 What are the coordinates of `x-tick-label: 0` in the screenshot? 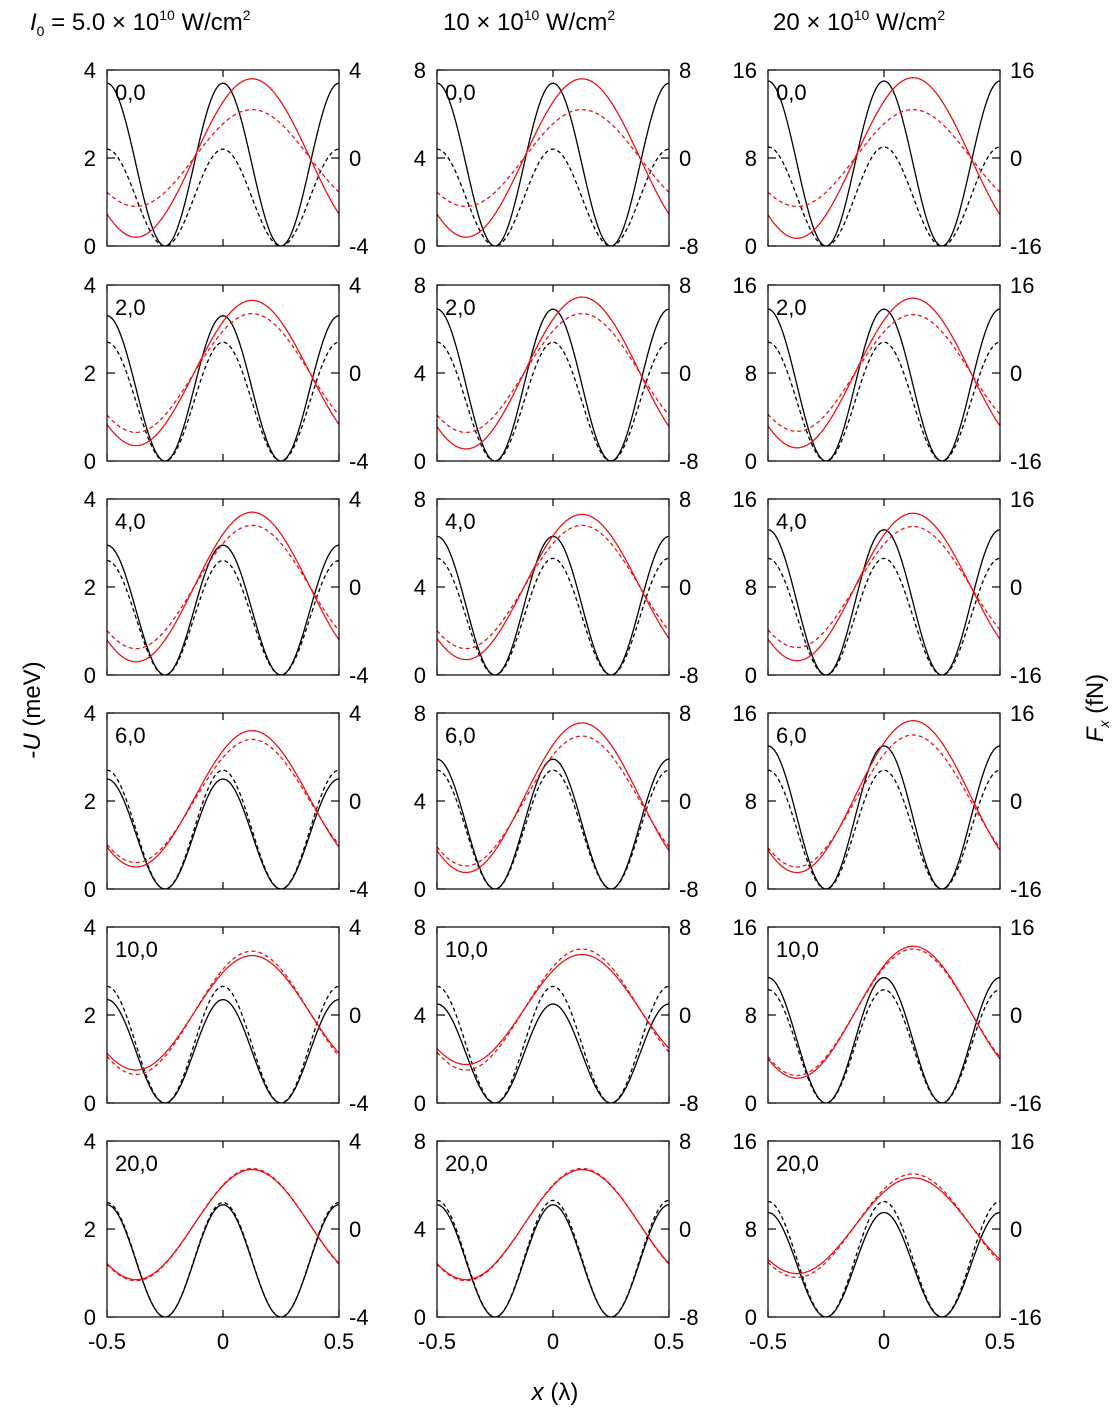 It's located at (884, 1341).